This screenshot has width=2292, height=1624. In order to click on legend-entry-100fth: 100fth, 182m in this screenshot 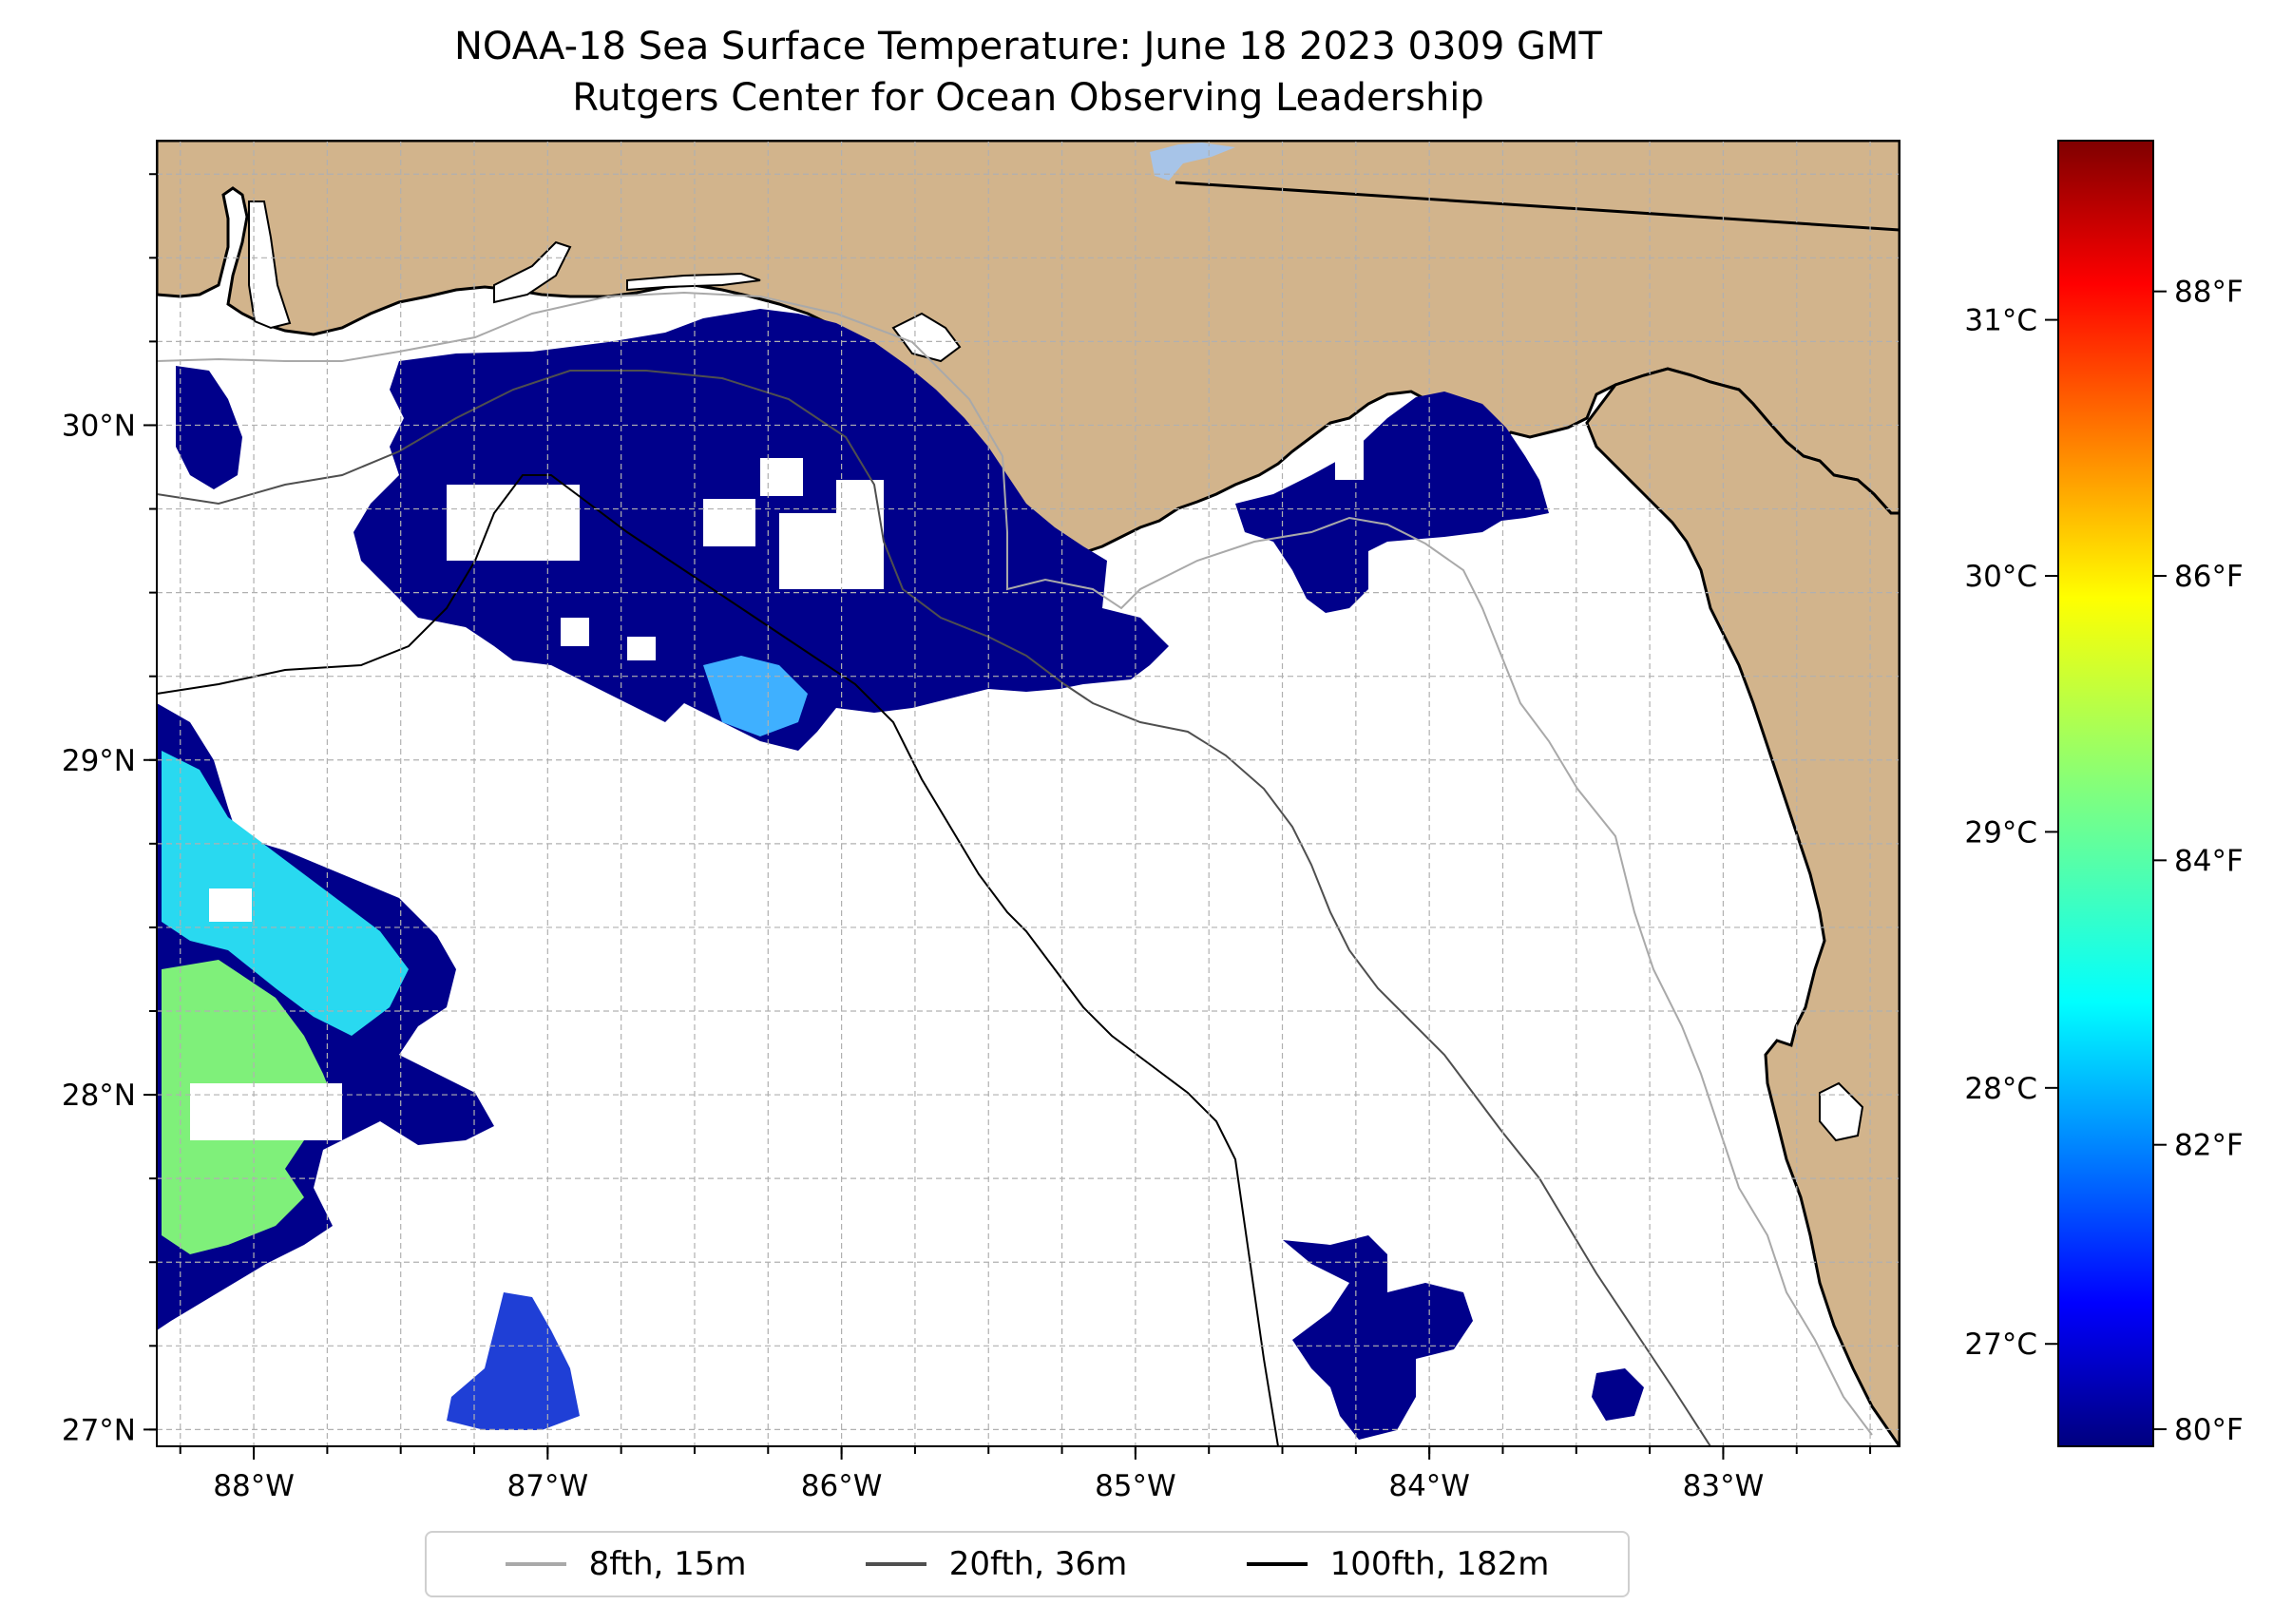, I will do `click(1398, 1564)`.